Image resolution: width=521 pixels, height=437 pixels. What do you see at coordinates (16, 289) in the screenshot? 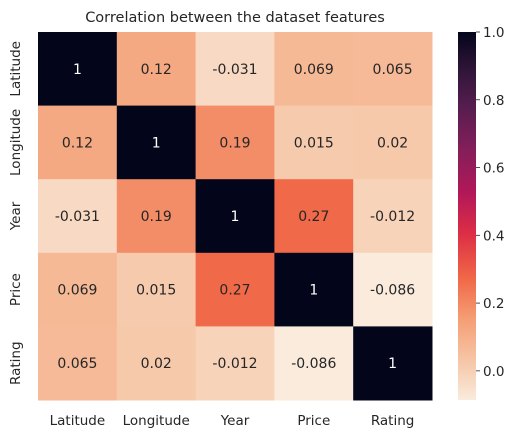
I see `y-tick-label: Price` at bounding box center [16, 289].